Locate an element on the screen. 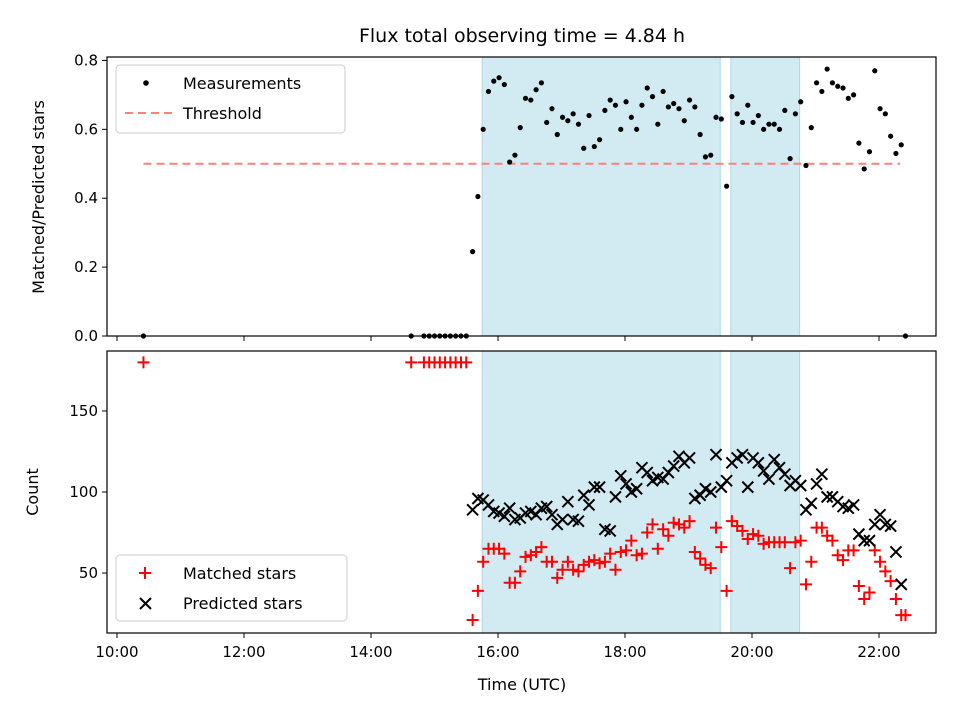  measurements-legend-label: Measurements is located at coordinates (242, 83).